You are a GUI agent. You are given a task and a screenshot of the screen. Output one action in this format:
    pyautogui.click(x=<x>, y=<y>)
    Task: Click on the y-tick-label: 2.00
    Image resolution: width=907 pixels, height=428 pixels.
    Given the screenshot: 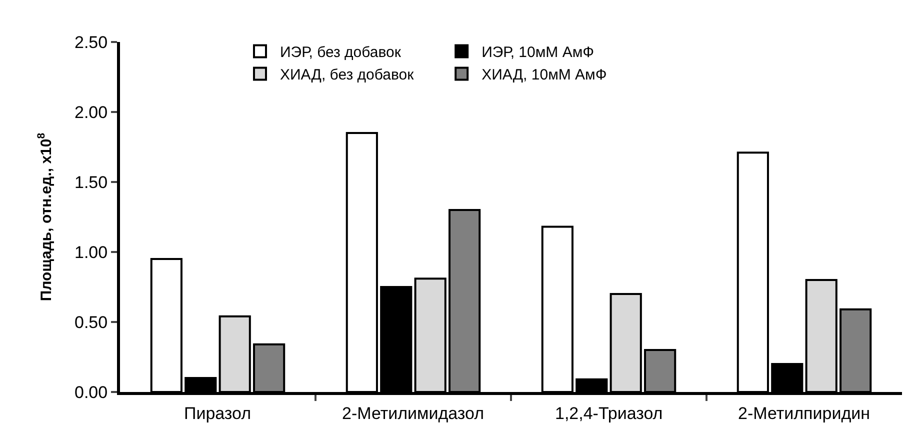 What is the action you would take?
    pyautogui.click(x=91, y=112)
    